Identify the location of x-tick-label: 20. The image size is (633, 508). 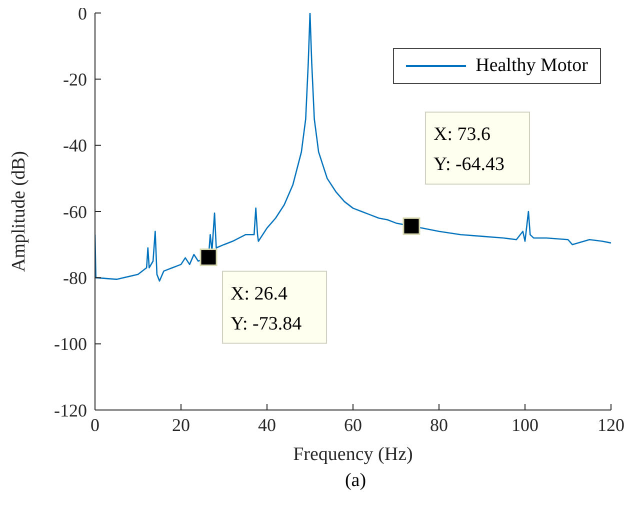
(181, 424).